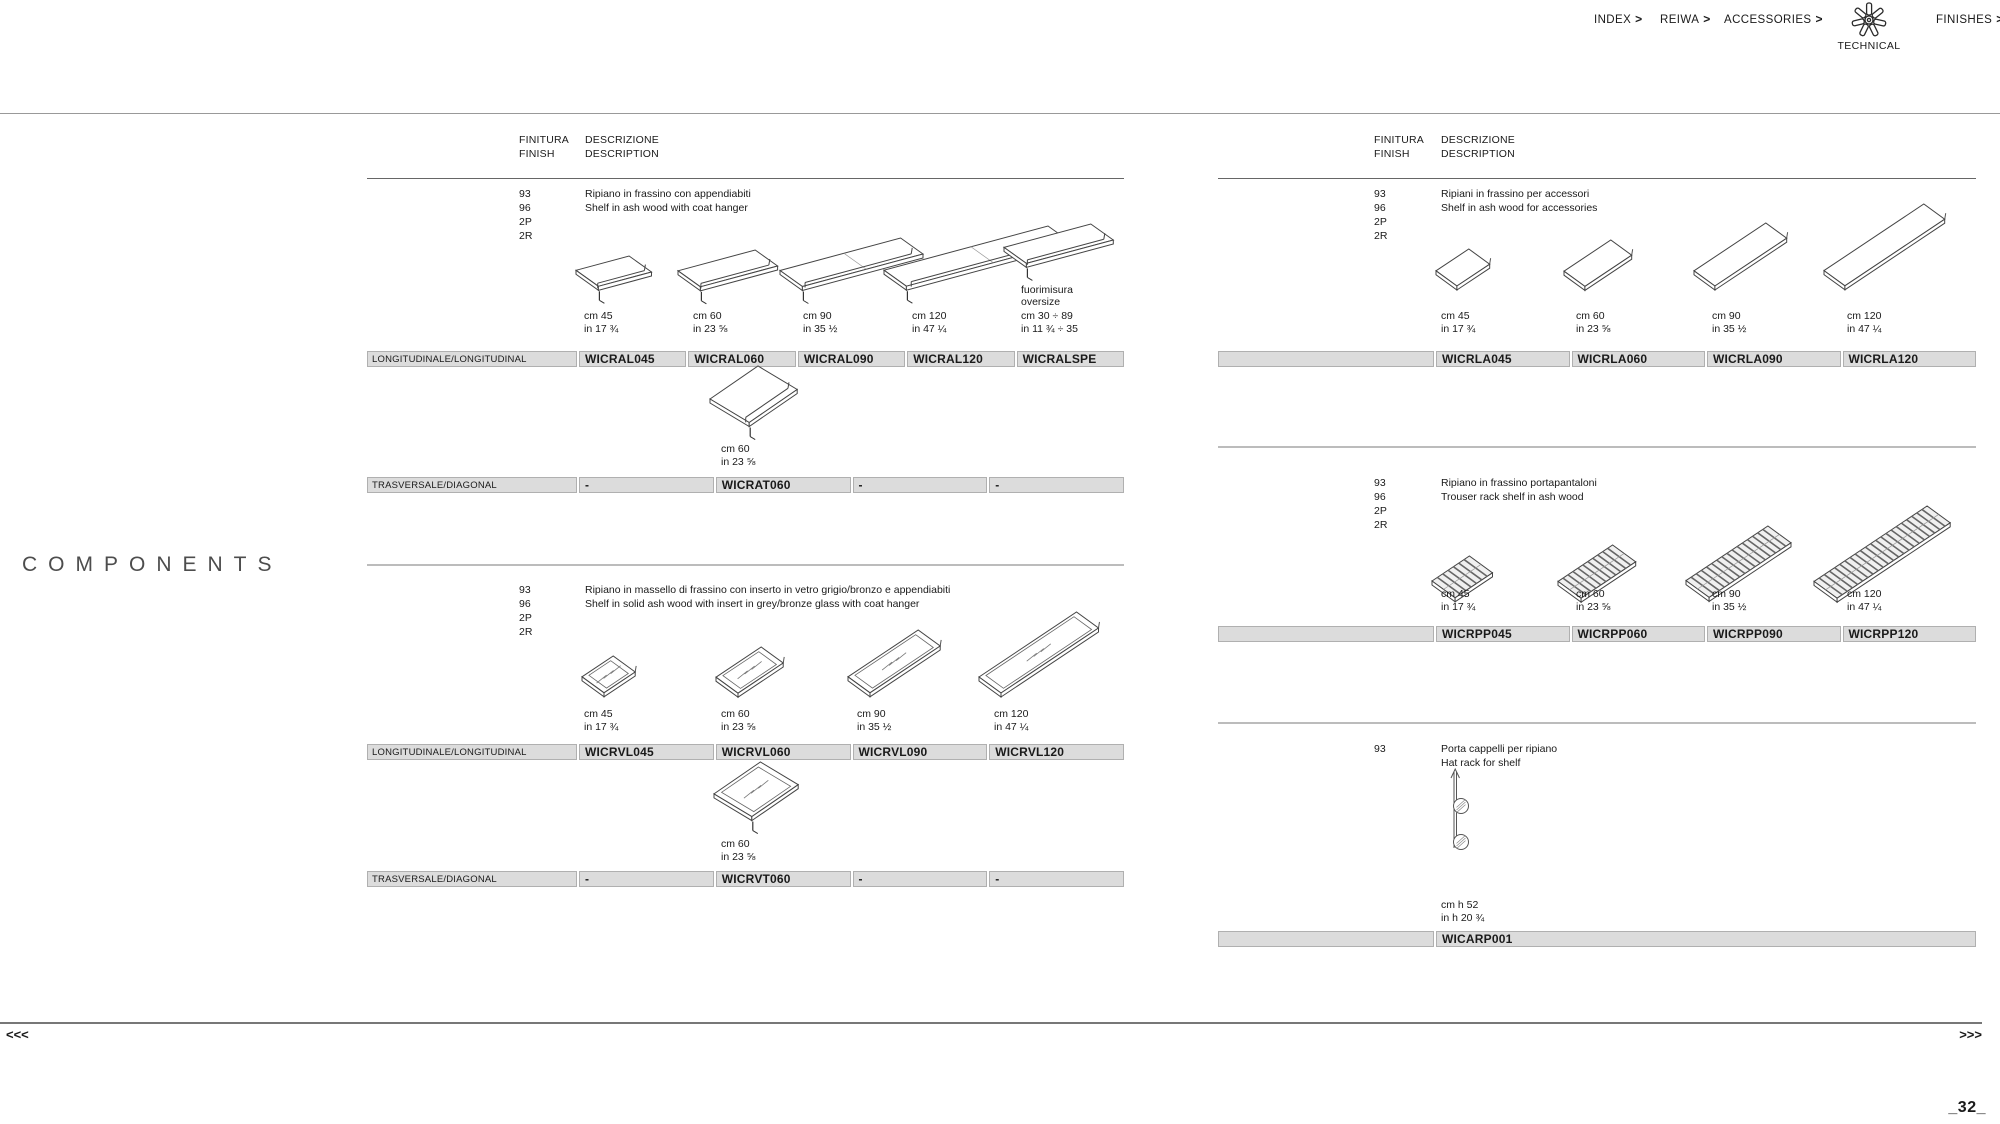 This screenshot has width=2000, height=1124. What do you see at coordinates (783, 752) in the screenshot?
I see `product-code-cell: WICRVL060` at bounding box center [783, 752].